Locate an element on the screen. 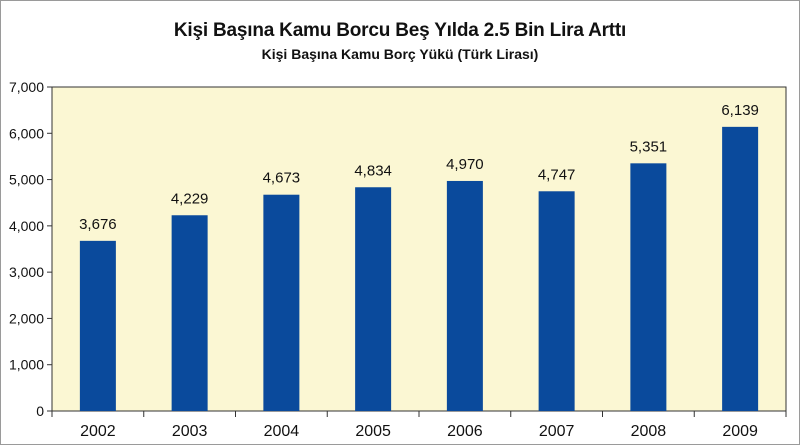  data-label: 6,139 is located at coordinates (740, 110).